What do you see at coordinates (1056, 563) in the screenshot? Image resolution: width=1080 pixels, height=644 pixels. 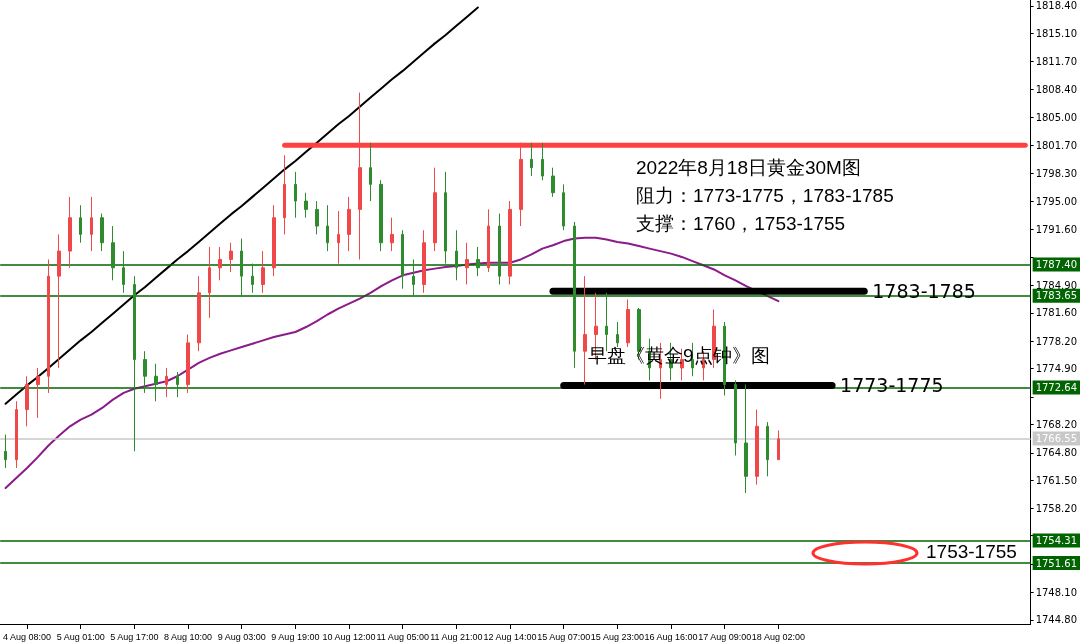 I see `ref-line-label: 1751.61` at bounding box center [1056, 563].